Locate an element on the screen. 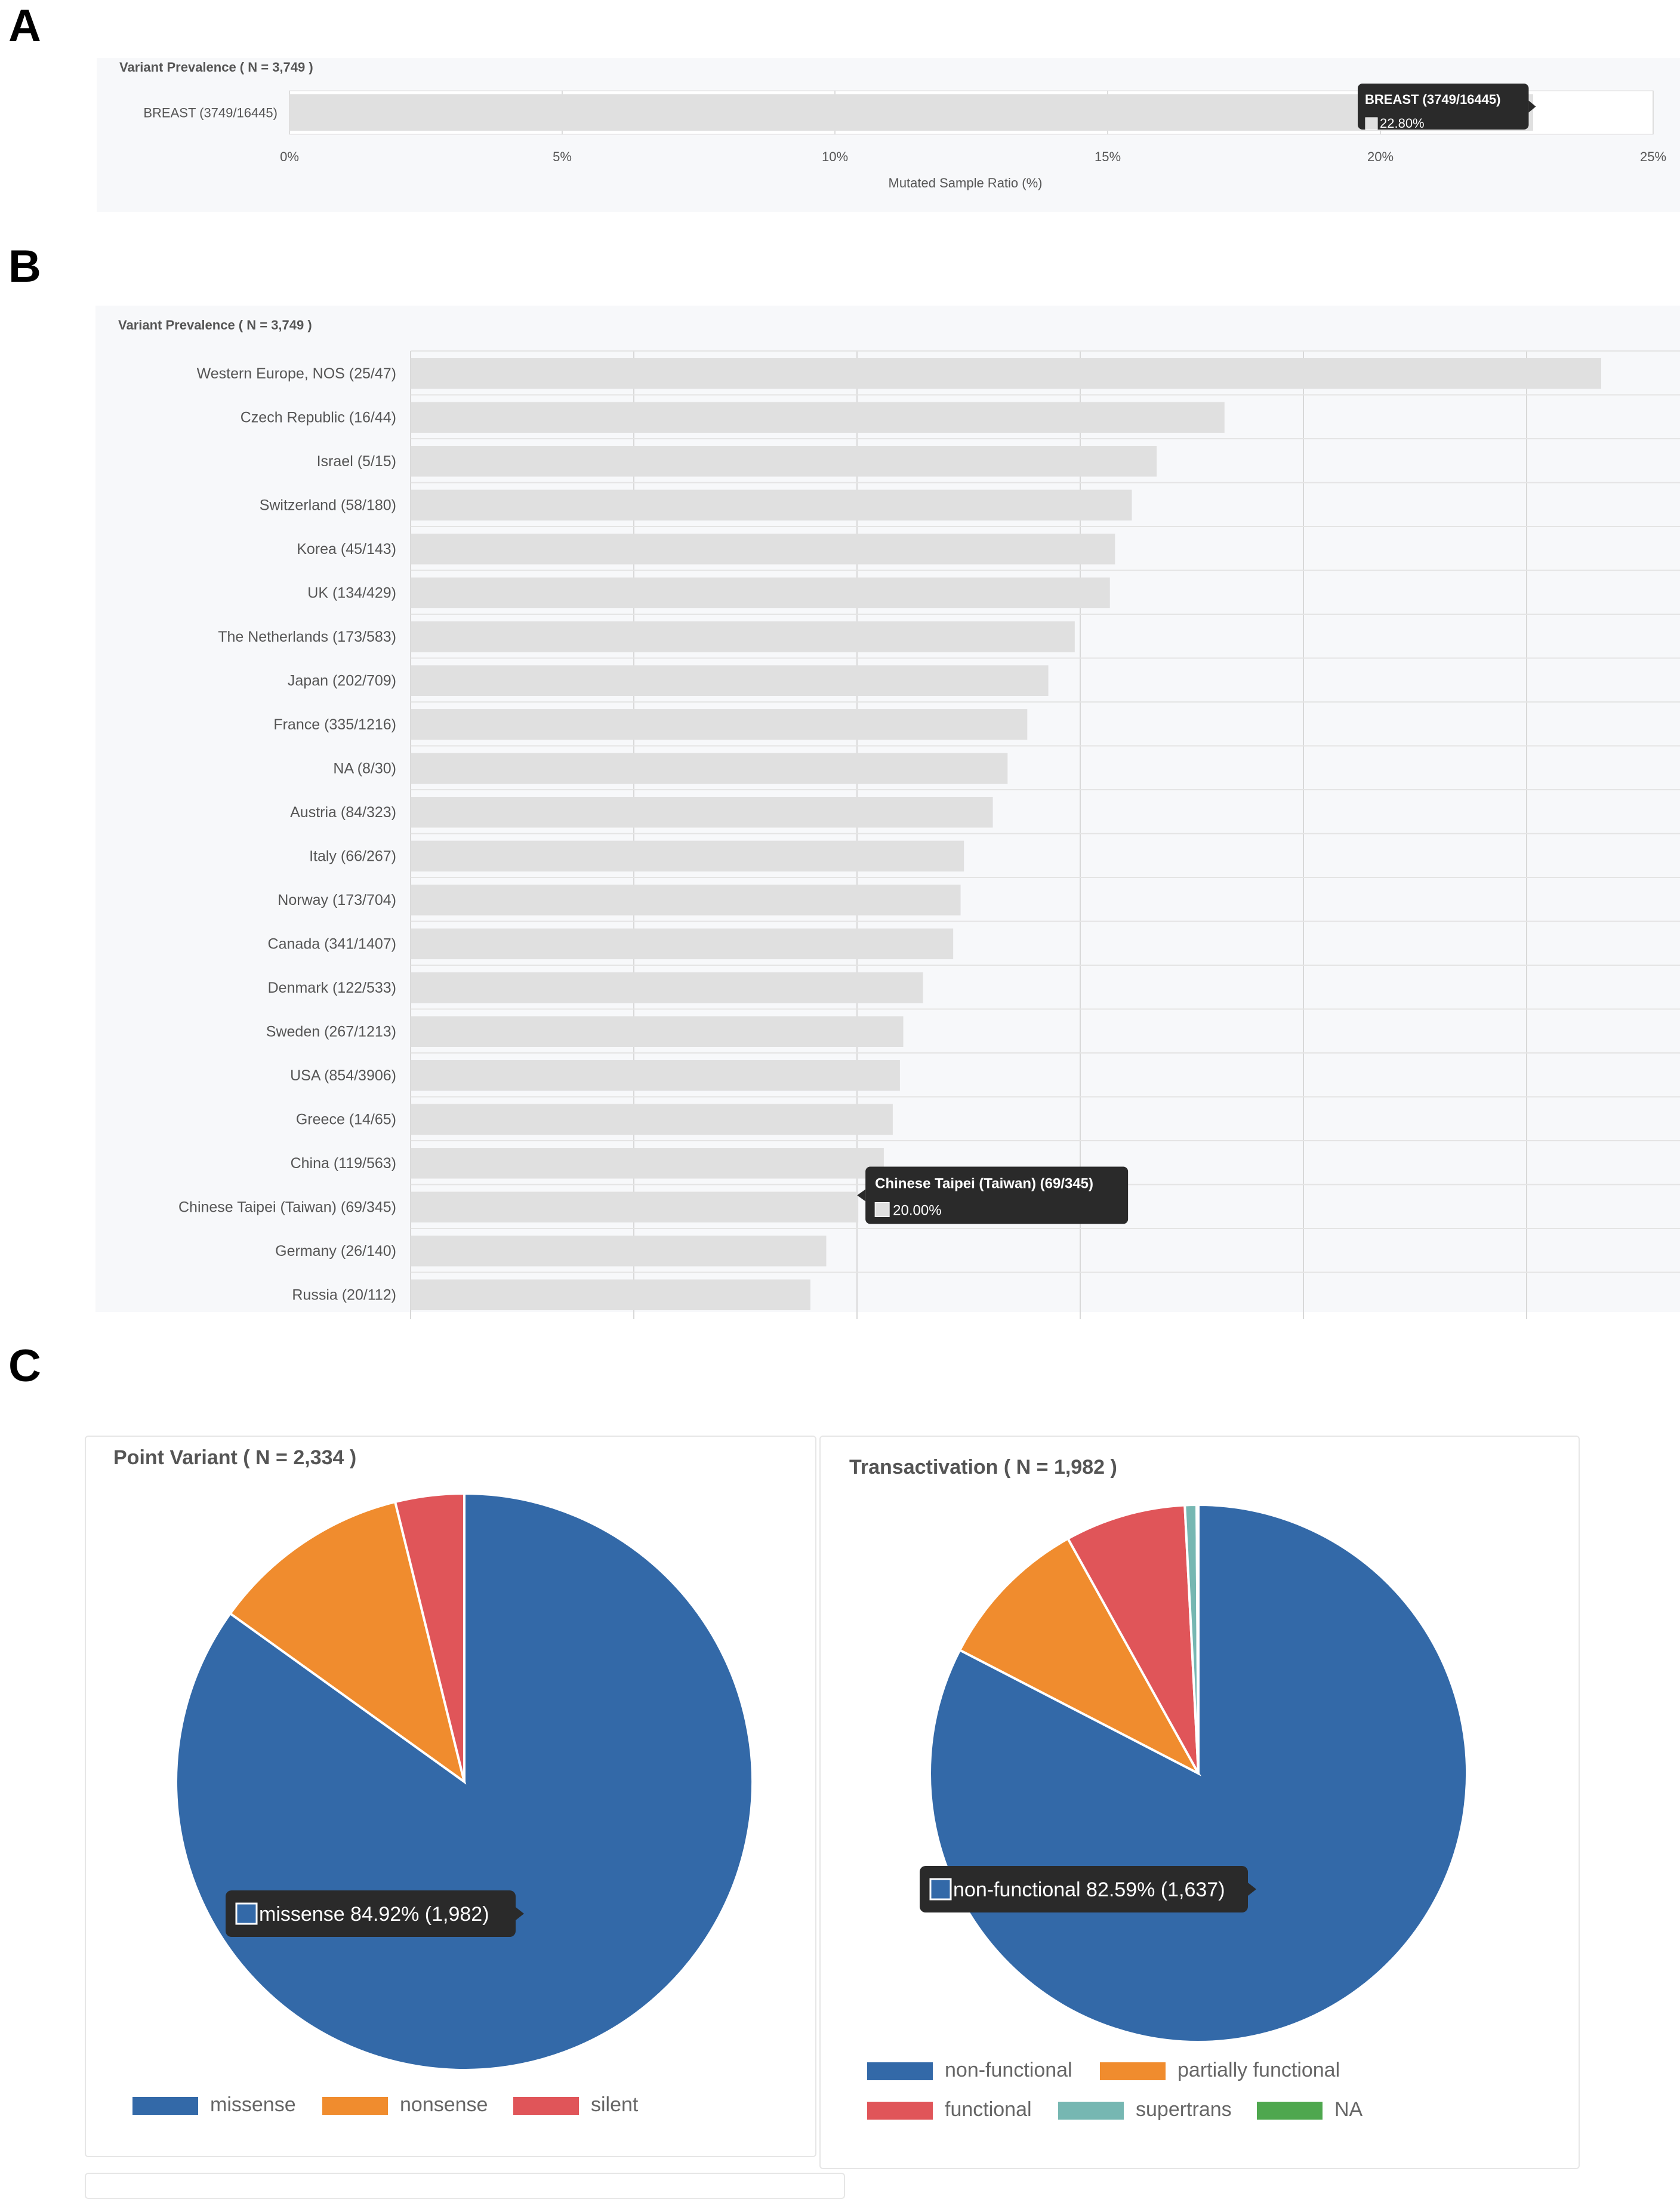 Image resolution: width=1680 pixels, height=2199 pixels. category-label: Austria (84/323) is located at coordinates (343, 812).